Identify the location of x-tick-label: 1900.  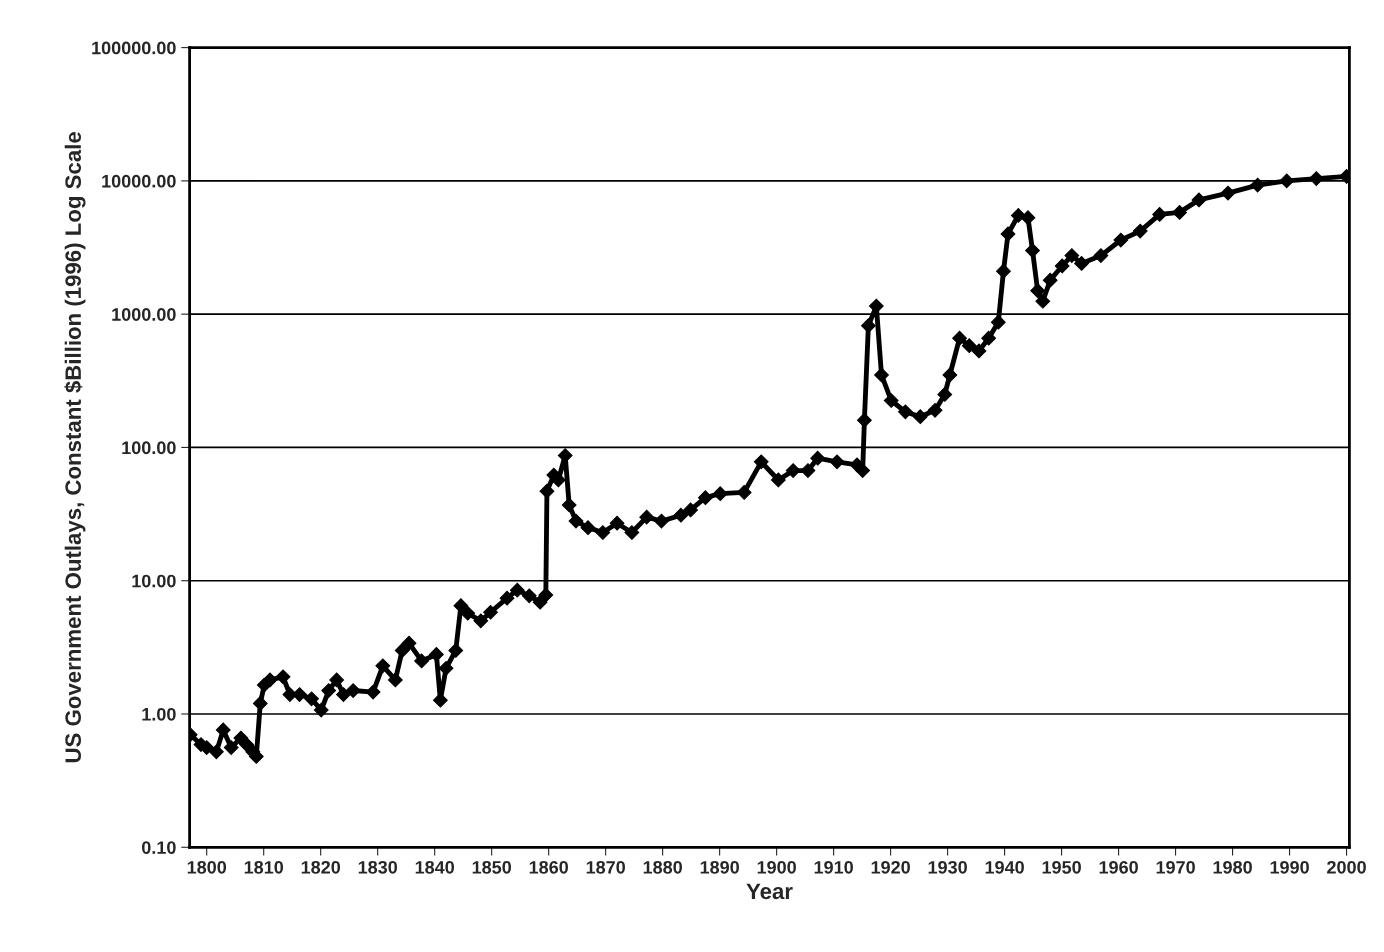
(776, 867).